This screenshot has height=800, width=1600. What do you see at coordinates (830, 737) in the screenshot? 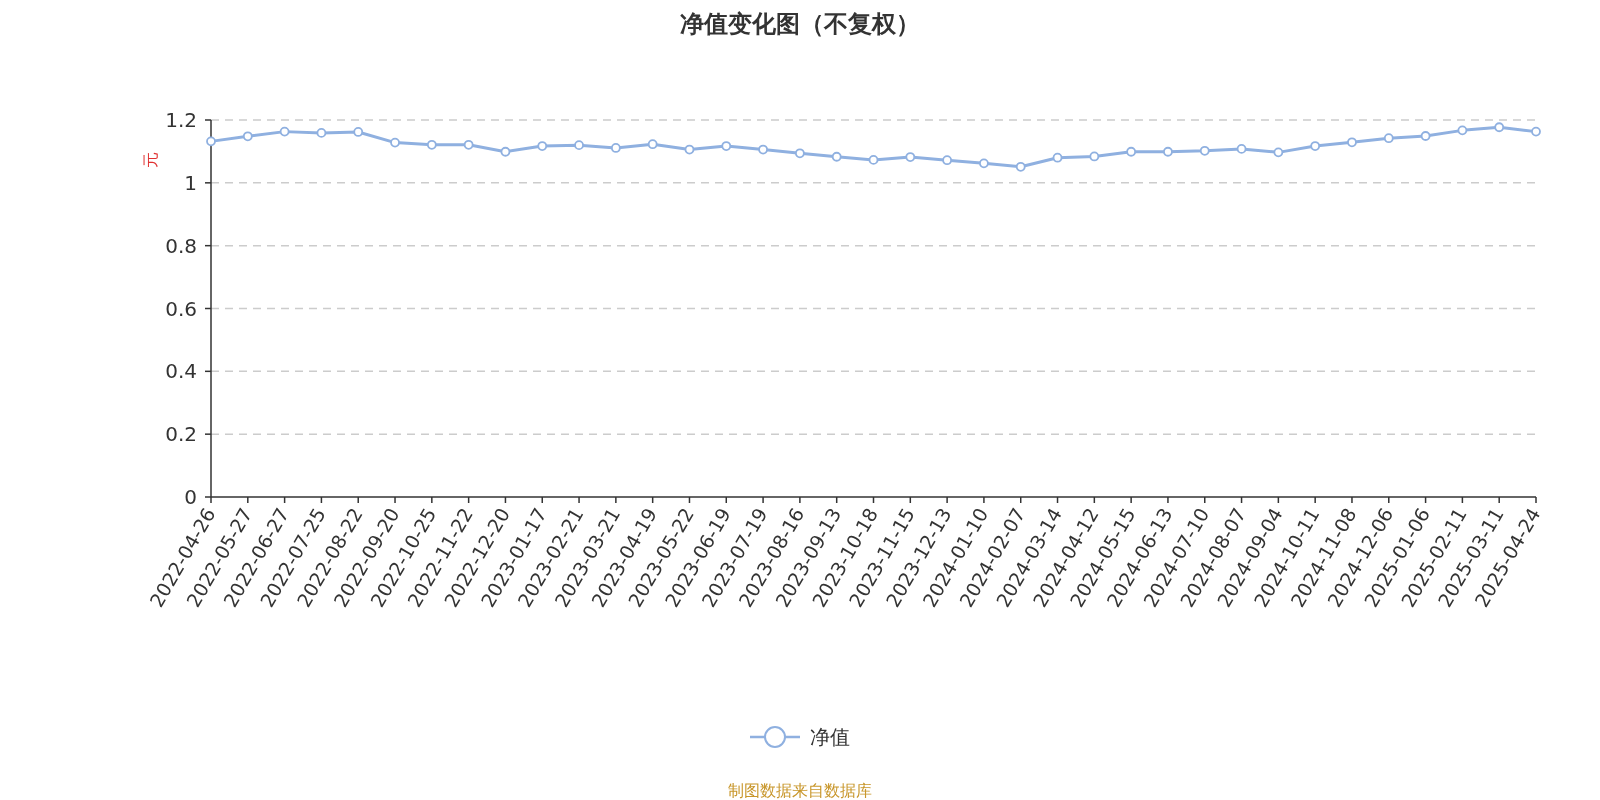
I see `legend-label: 净值` at bounding box center [830, 737].